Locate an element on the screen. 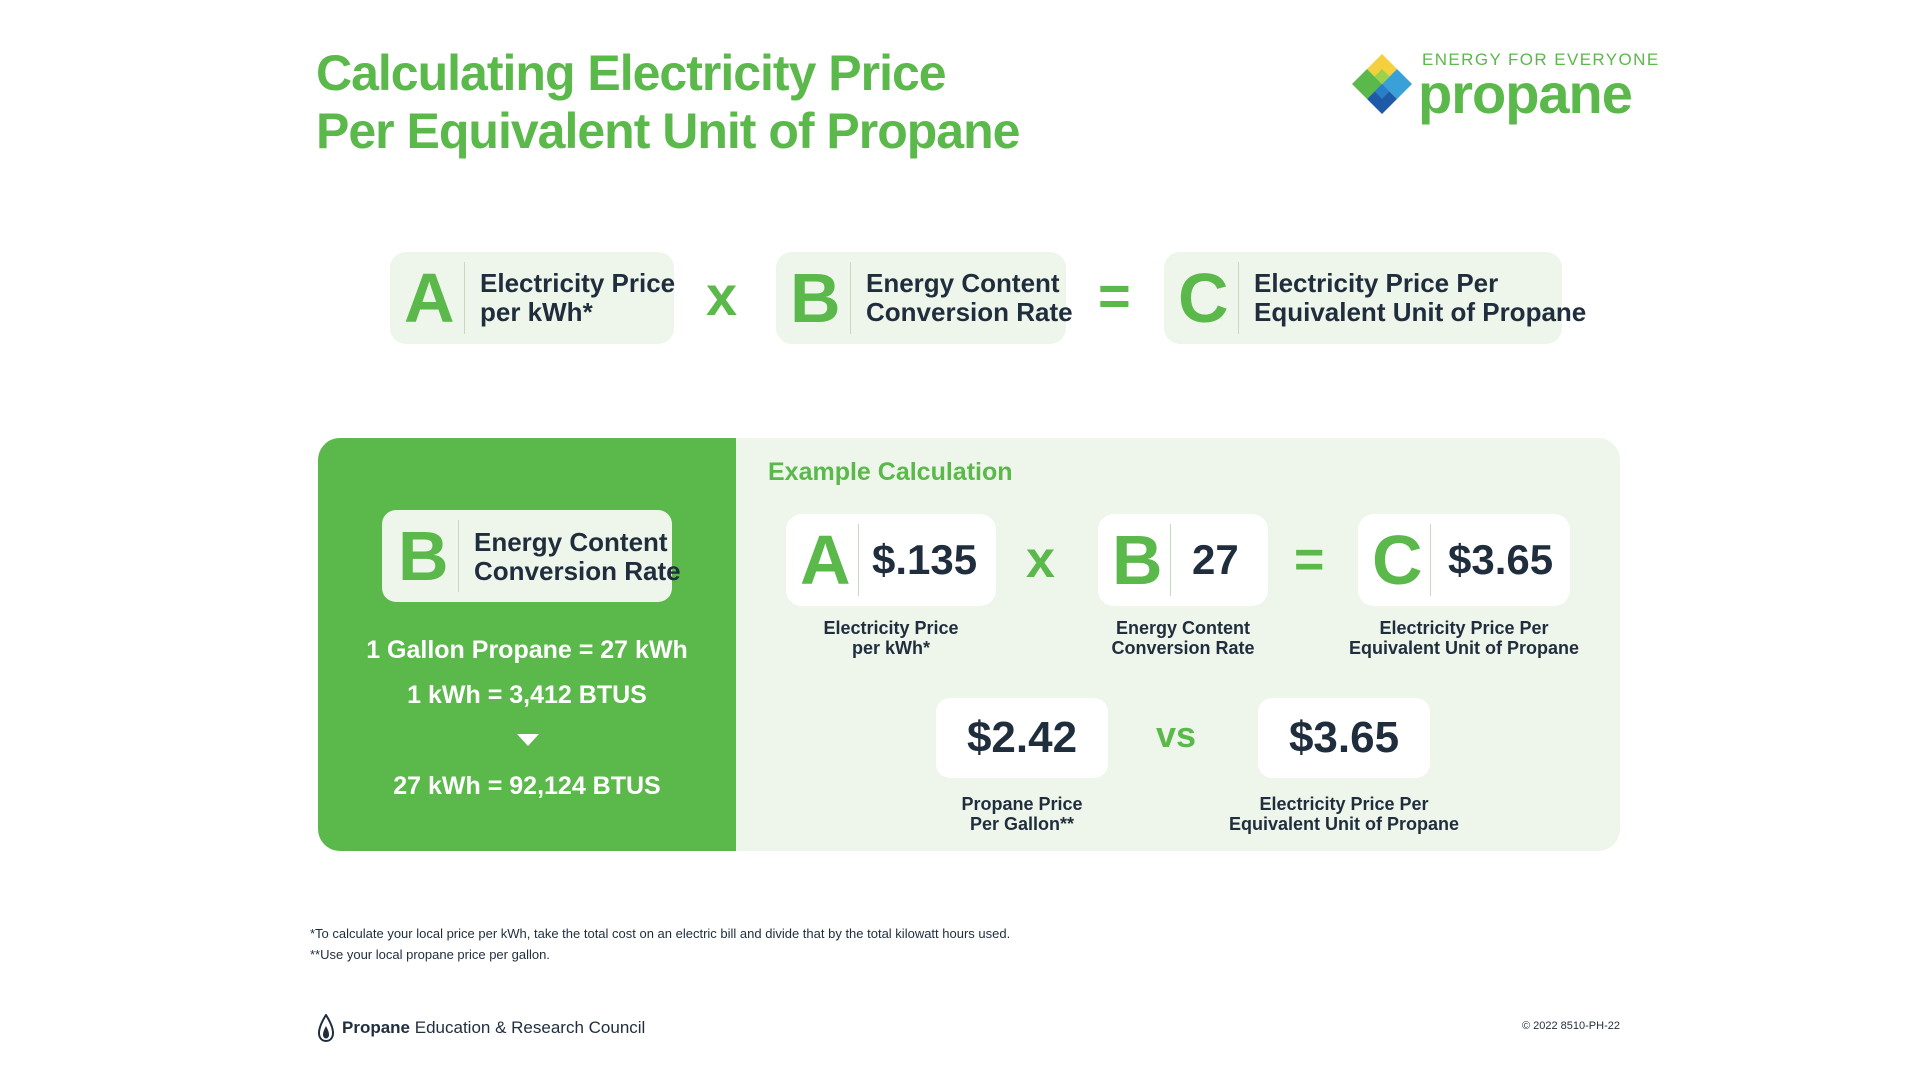 This screenshot has width=1920, height=1080. example-title: Example Calculation is located at coordinates (890, 472).